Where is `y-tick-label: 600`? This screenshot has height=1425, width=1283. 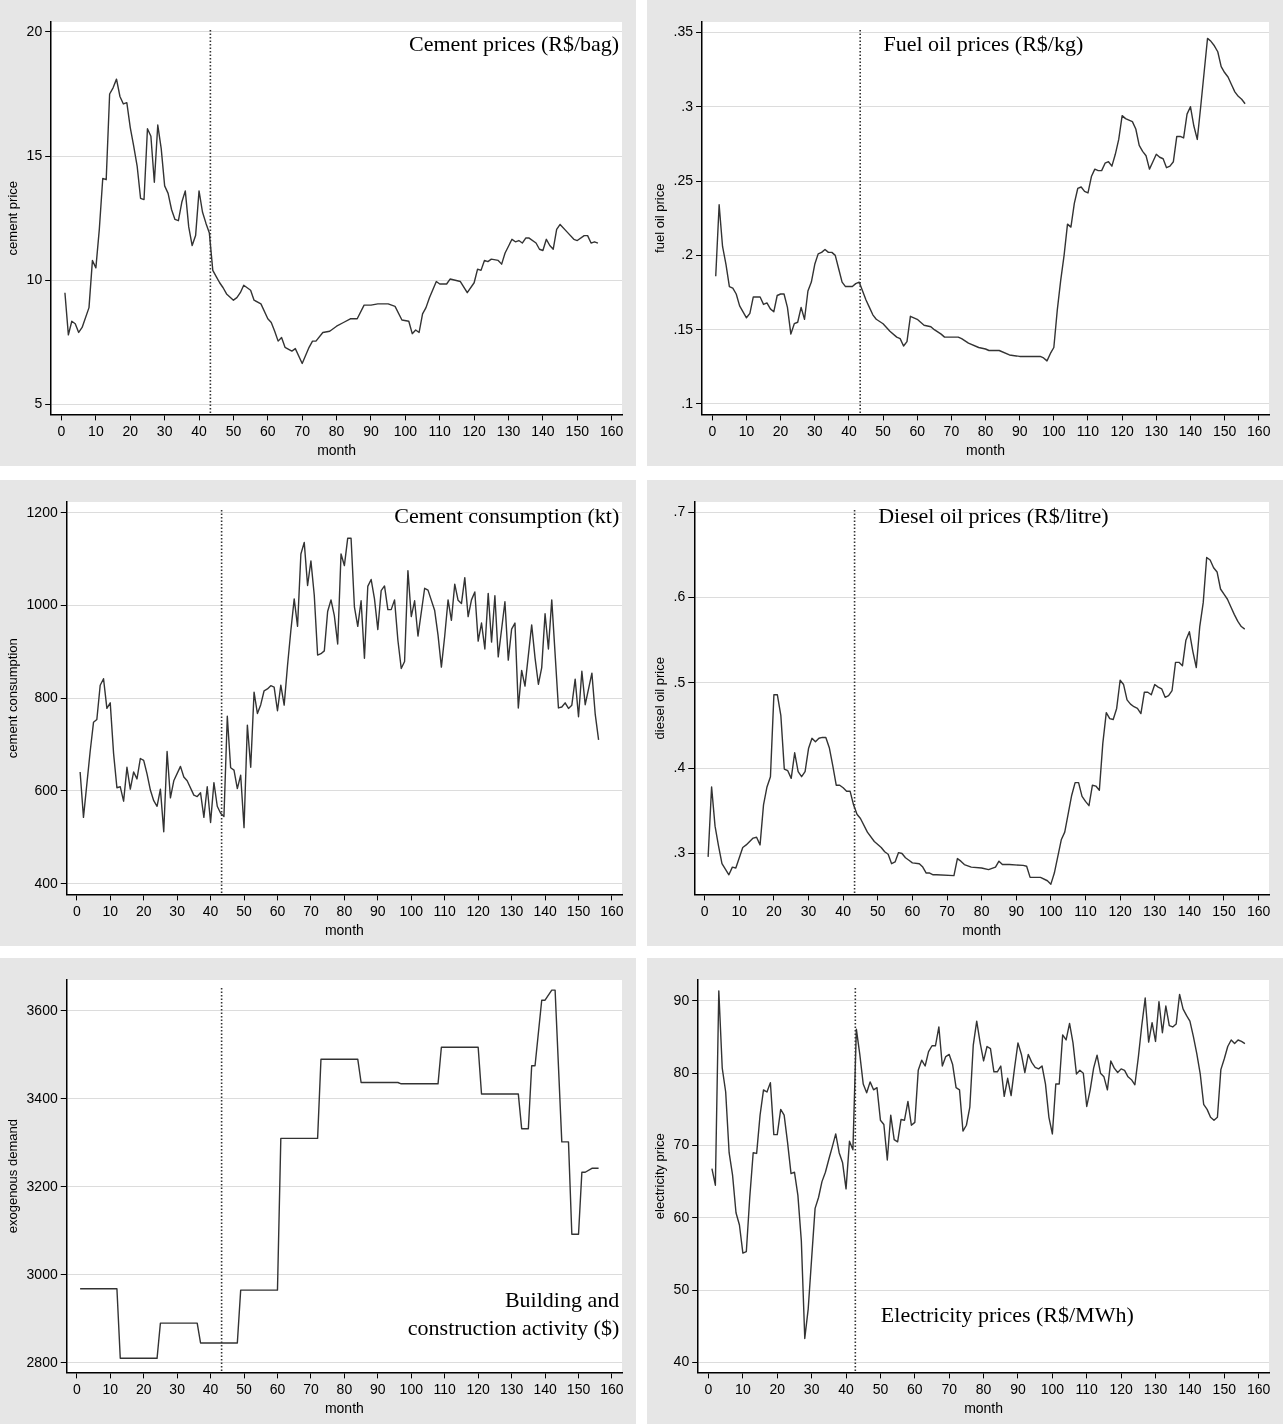
y-tick-label: 600 is located at coordinates (46, 789).